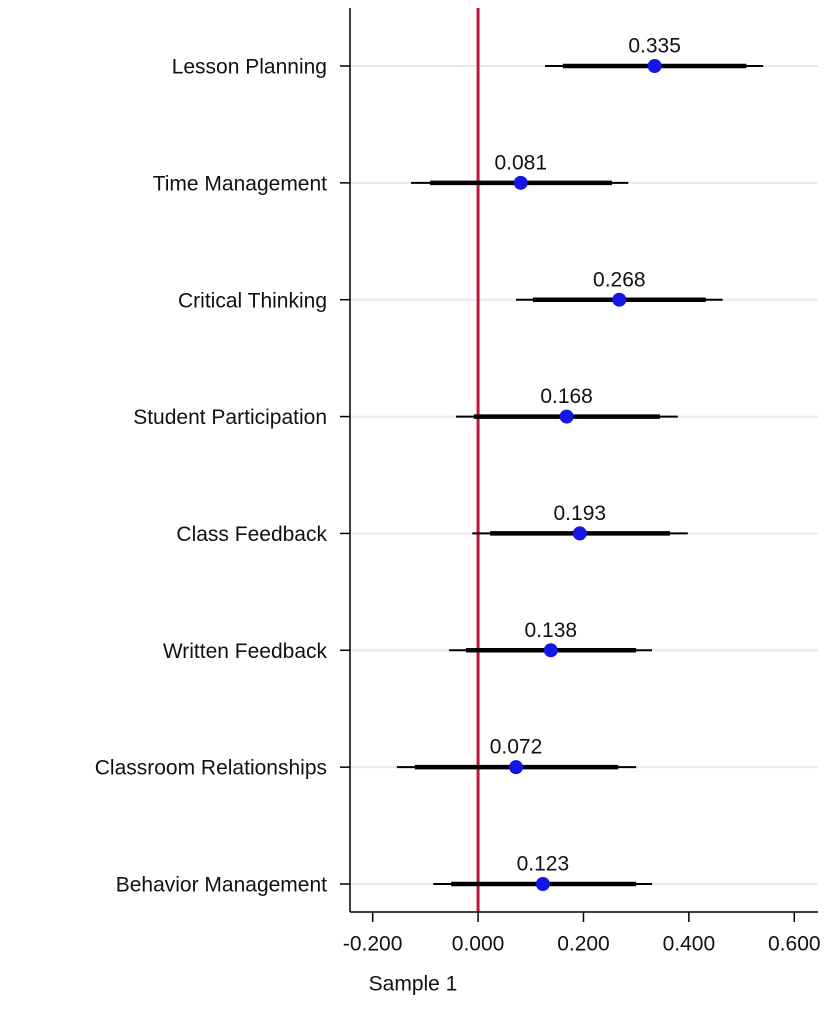 This screenshot has width=834, height=1026. Describe the element at coordinates (221, 885) in the screenshot. I see `y-tick-label: Behavior Management` at that location.